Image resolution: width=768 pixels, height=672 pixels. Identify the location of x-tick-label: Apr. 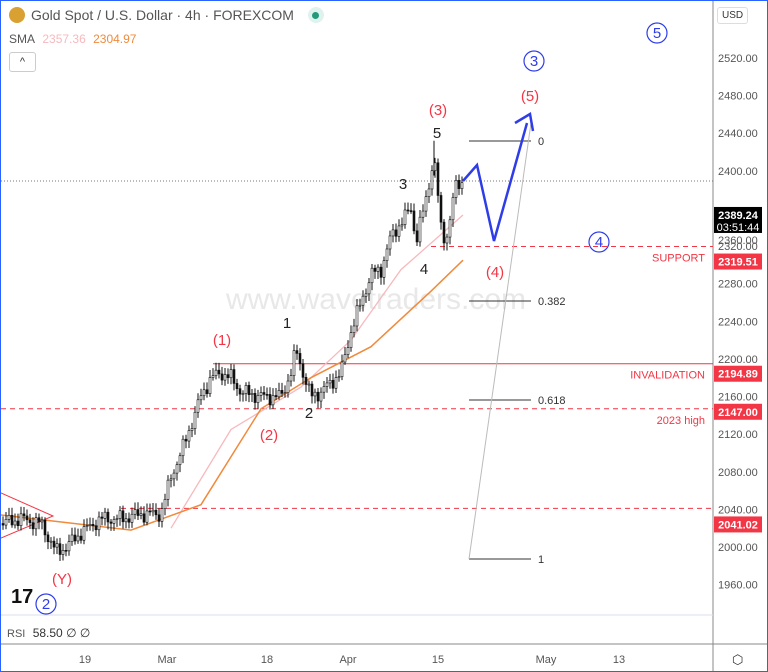
(347, 660).